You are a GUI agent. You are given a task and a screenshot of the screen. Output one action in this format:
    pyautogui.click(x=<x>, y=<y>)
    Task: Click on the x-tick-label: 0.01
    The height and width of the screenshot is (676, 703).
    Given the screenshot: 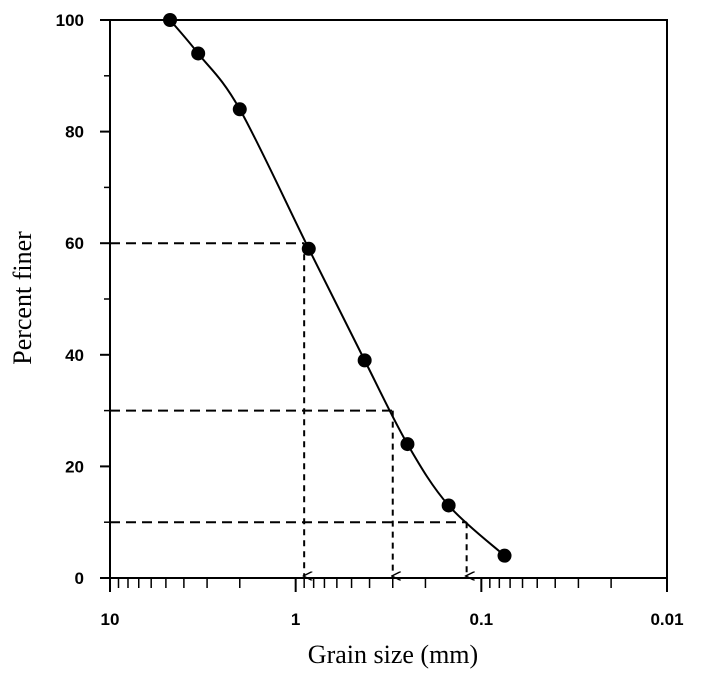 What is the action you would take?
    pyautogui.click(x=666, y=619)
    